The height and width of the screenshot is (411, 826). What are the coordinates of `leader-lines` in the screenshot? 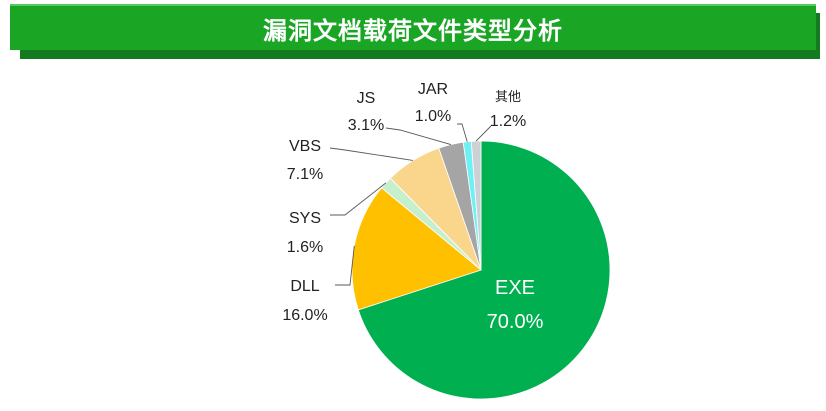 It's located at (410, 204).